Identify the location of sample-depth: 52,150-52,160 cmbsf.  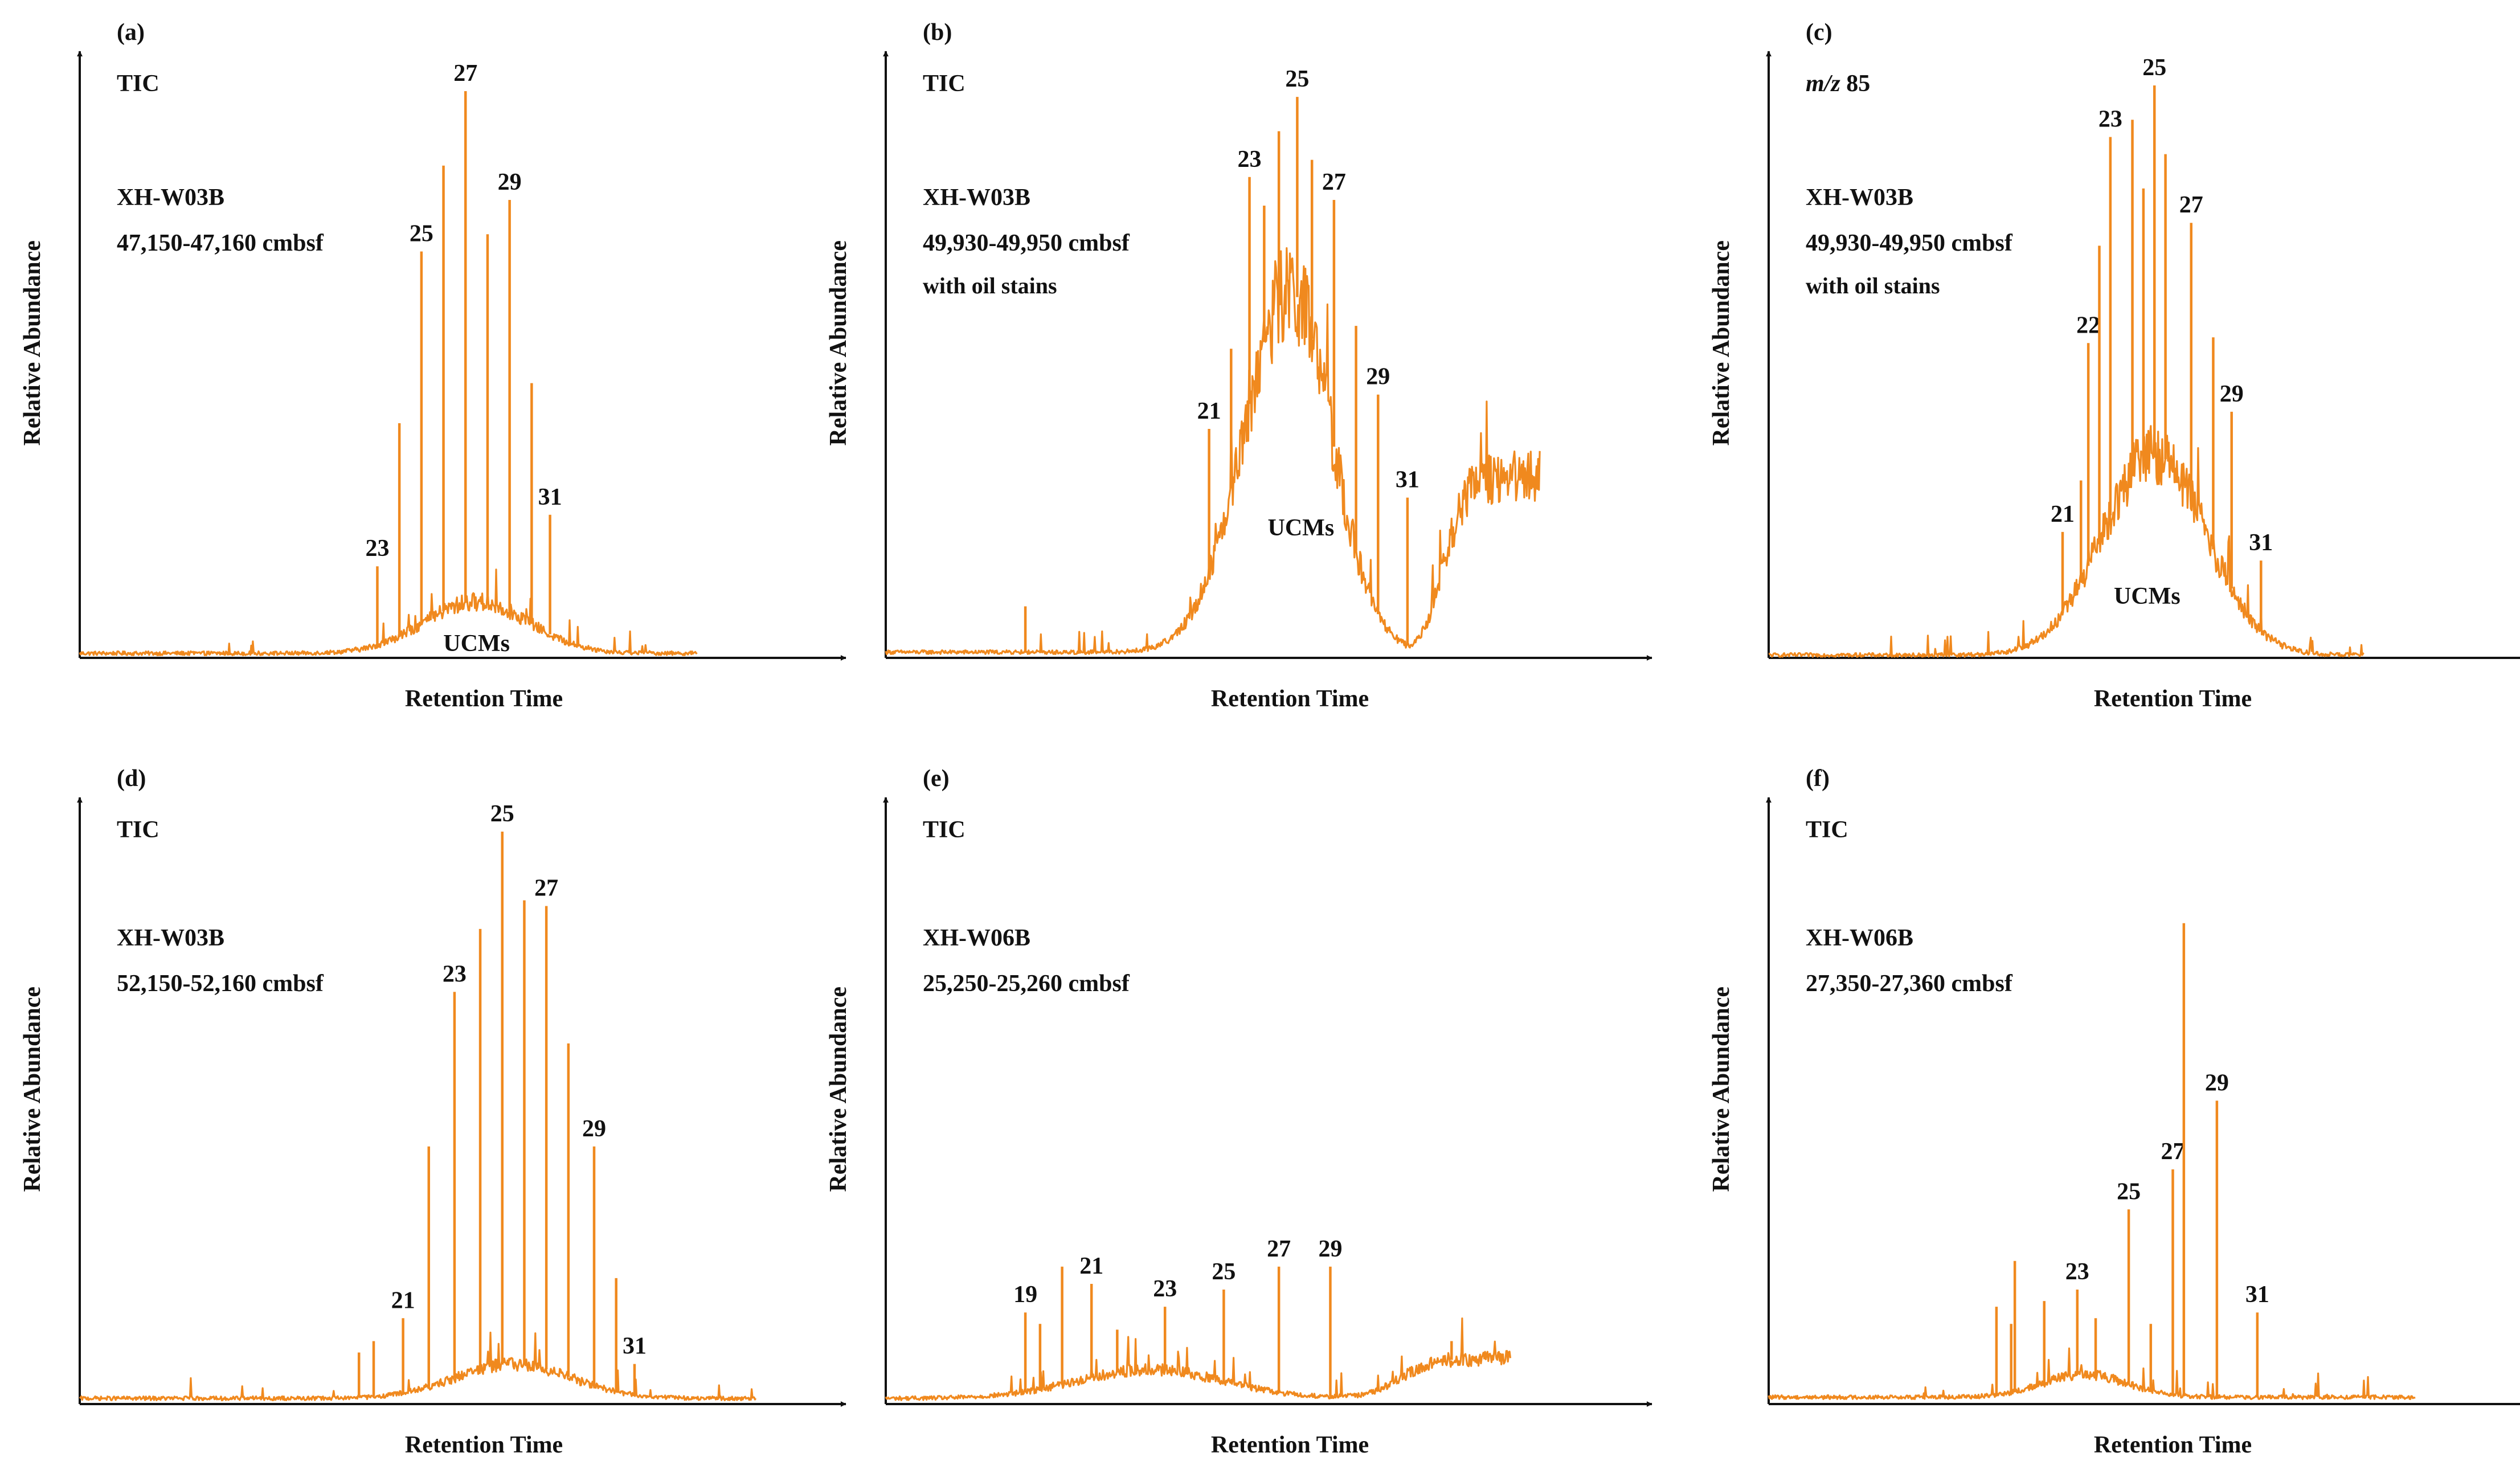
(221, 984).